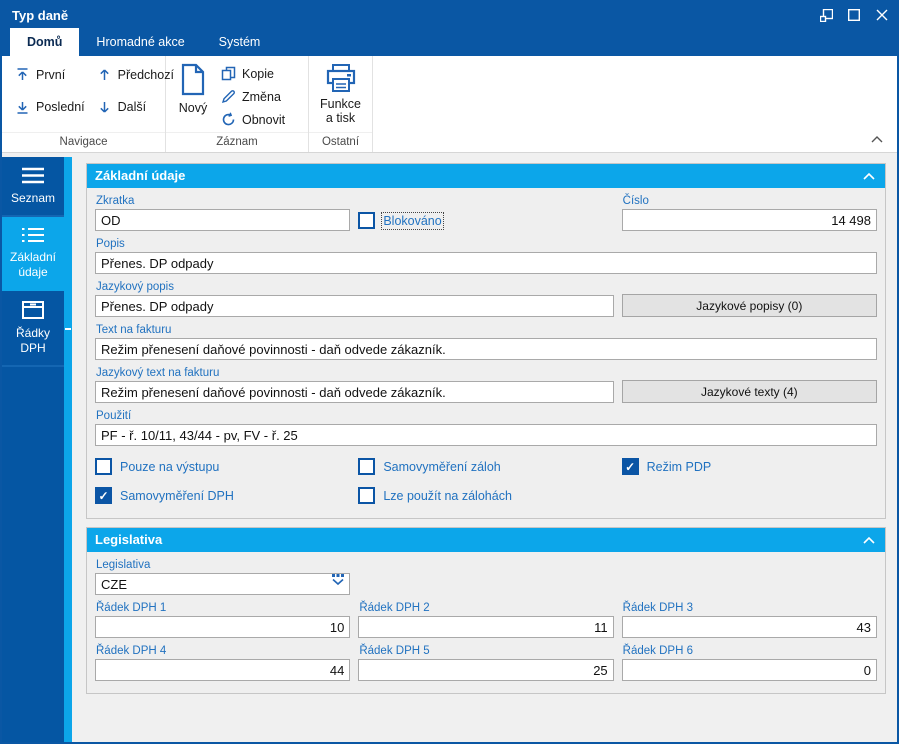 The height and width of the screenshot is (744, 899). I want to click on last-record-button: Poslední, so click(50, 107).